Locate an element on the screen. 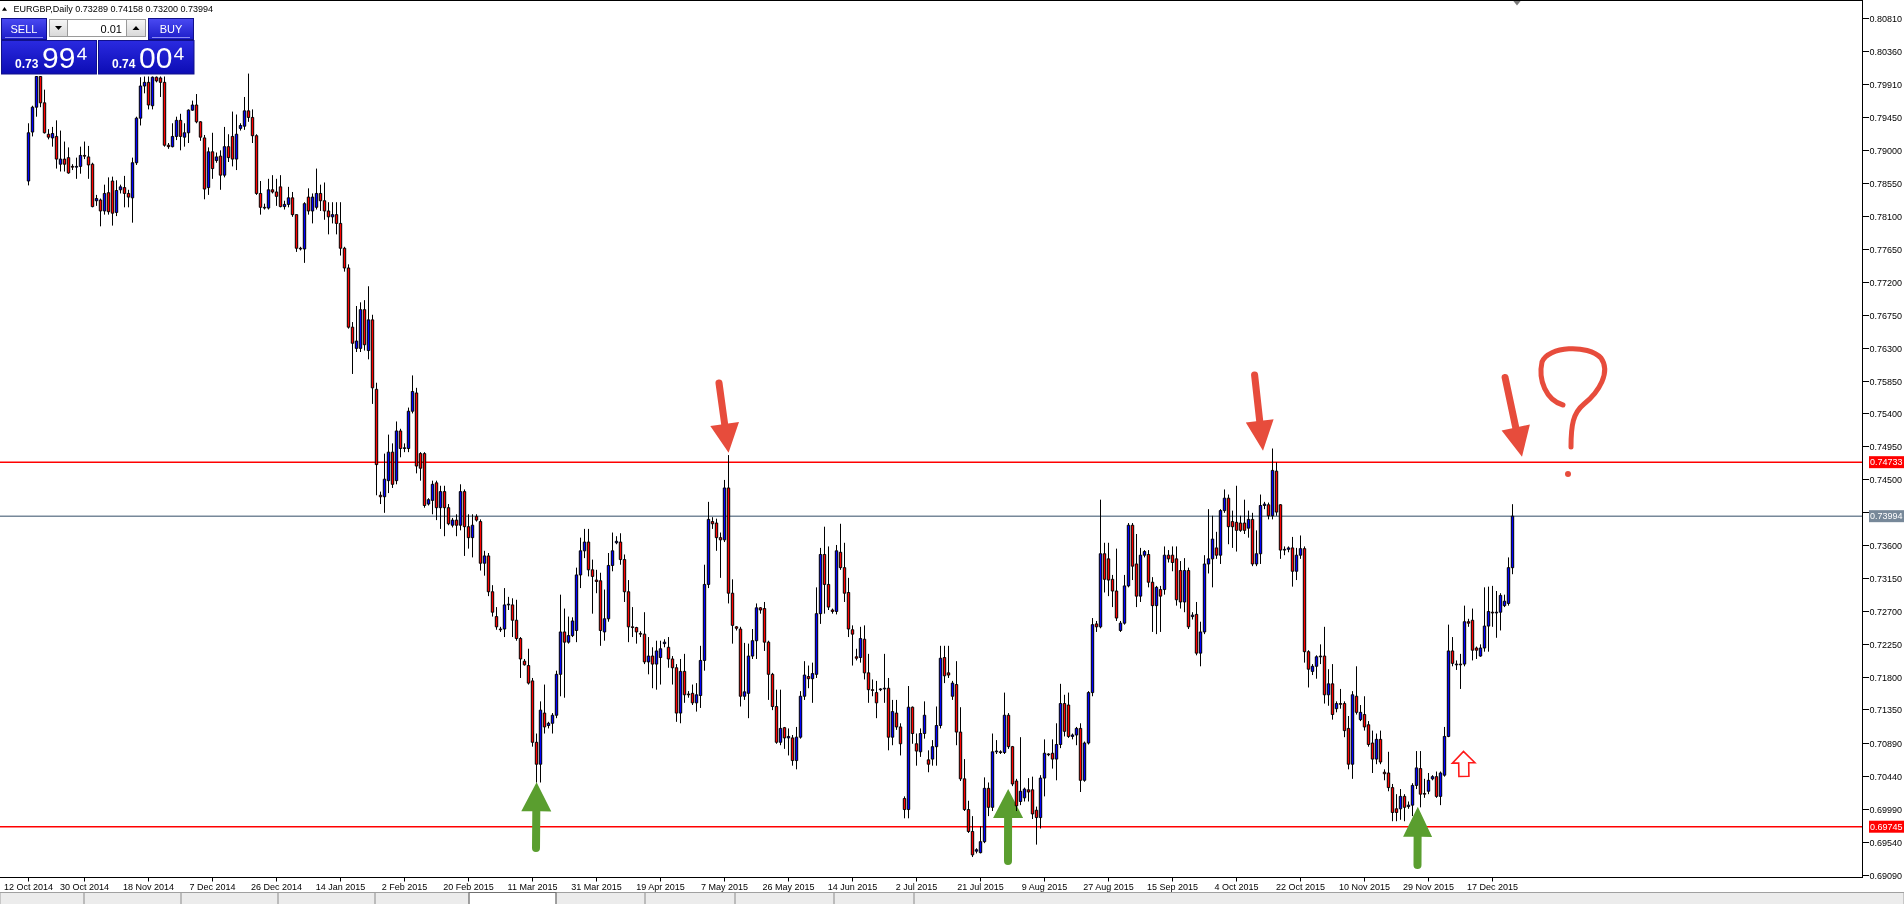 This screenshot has height=904, width=1904. y-tick-label: 0.69990 is located at coordinates (1886, 809).